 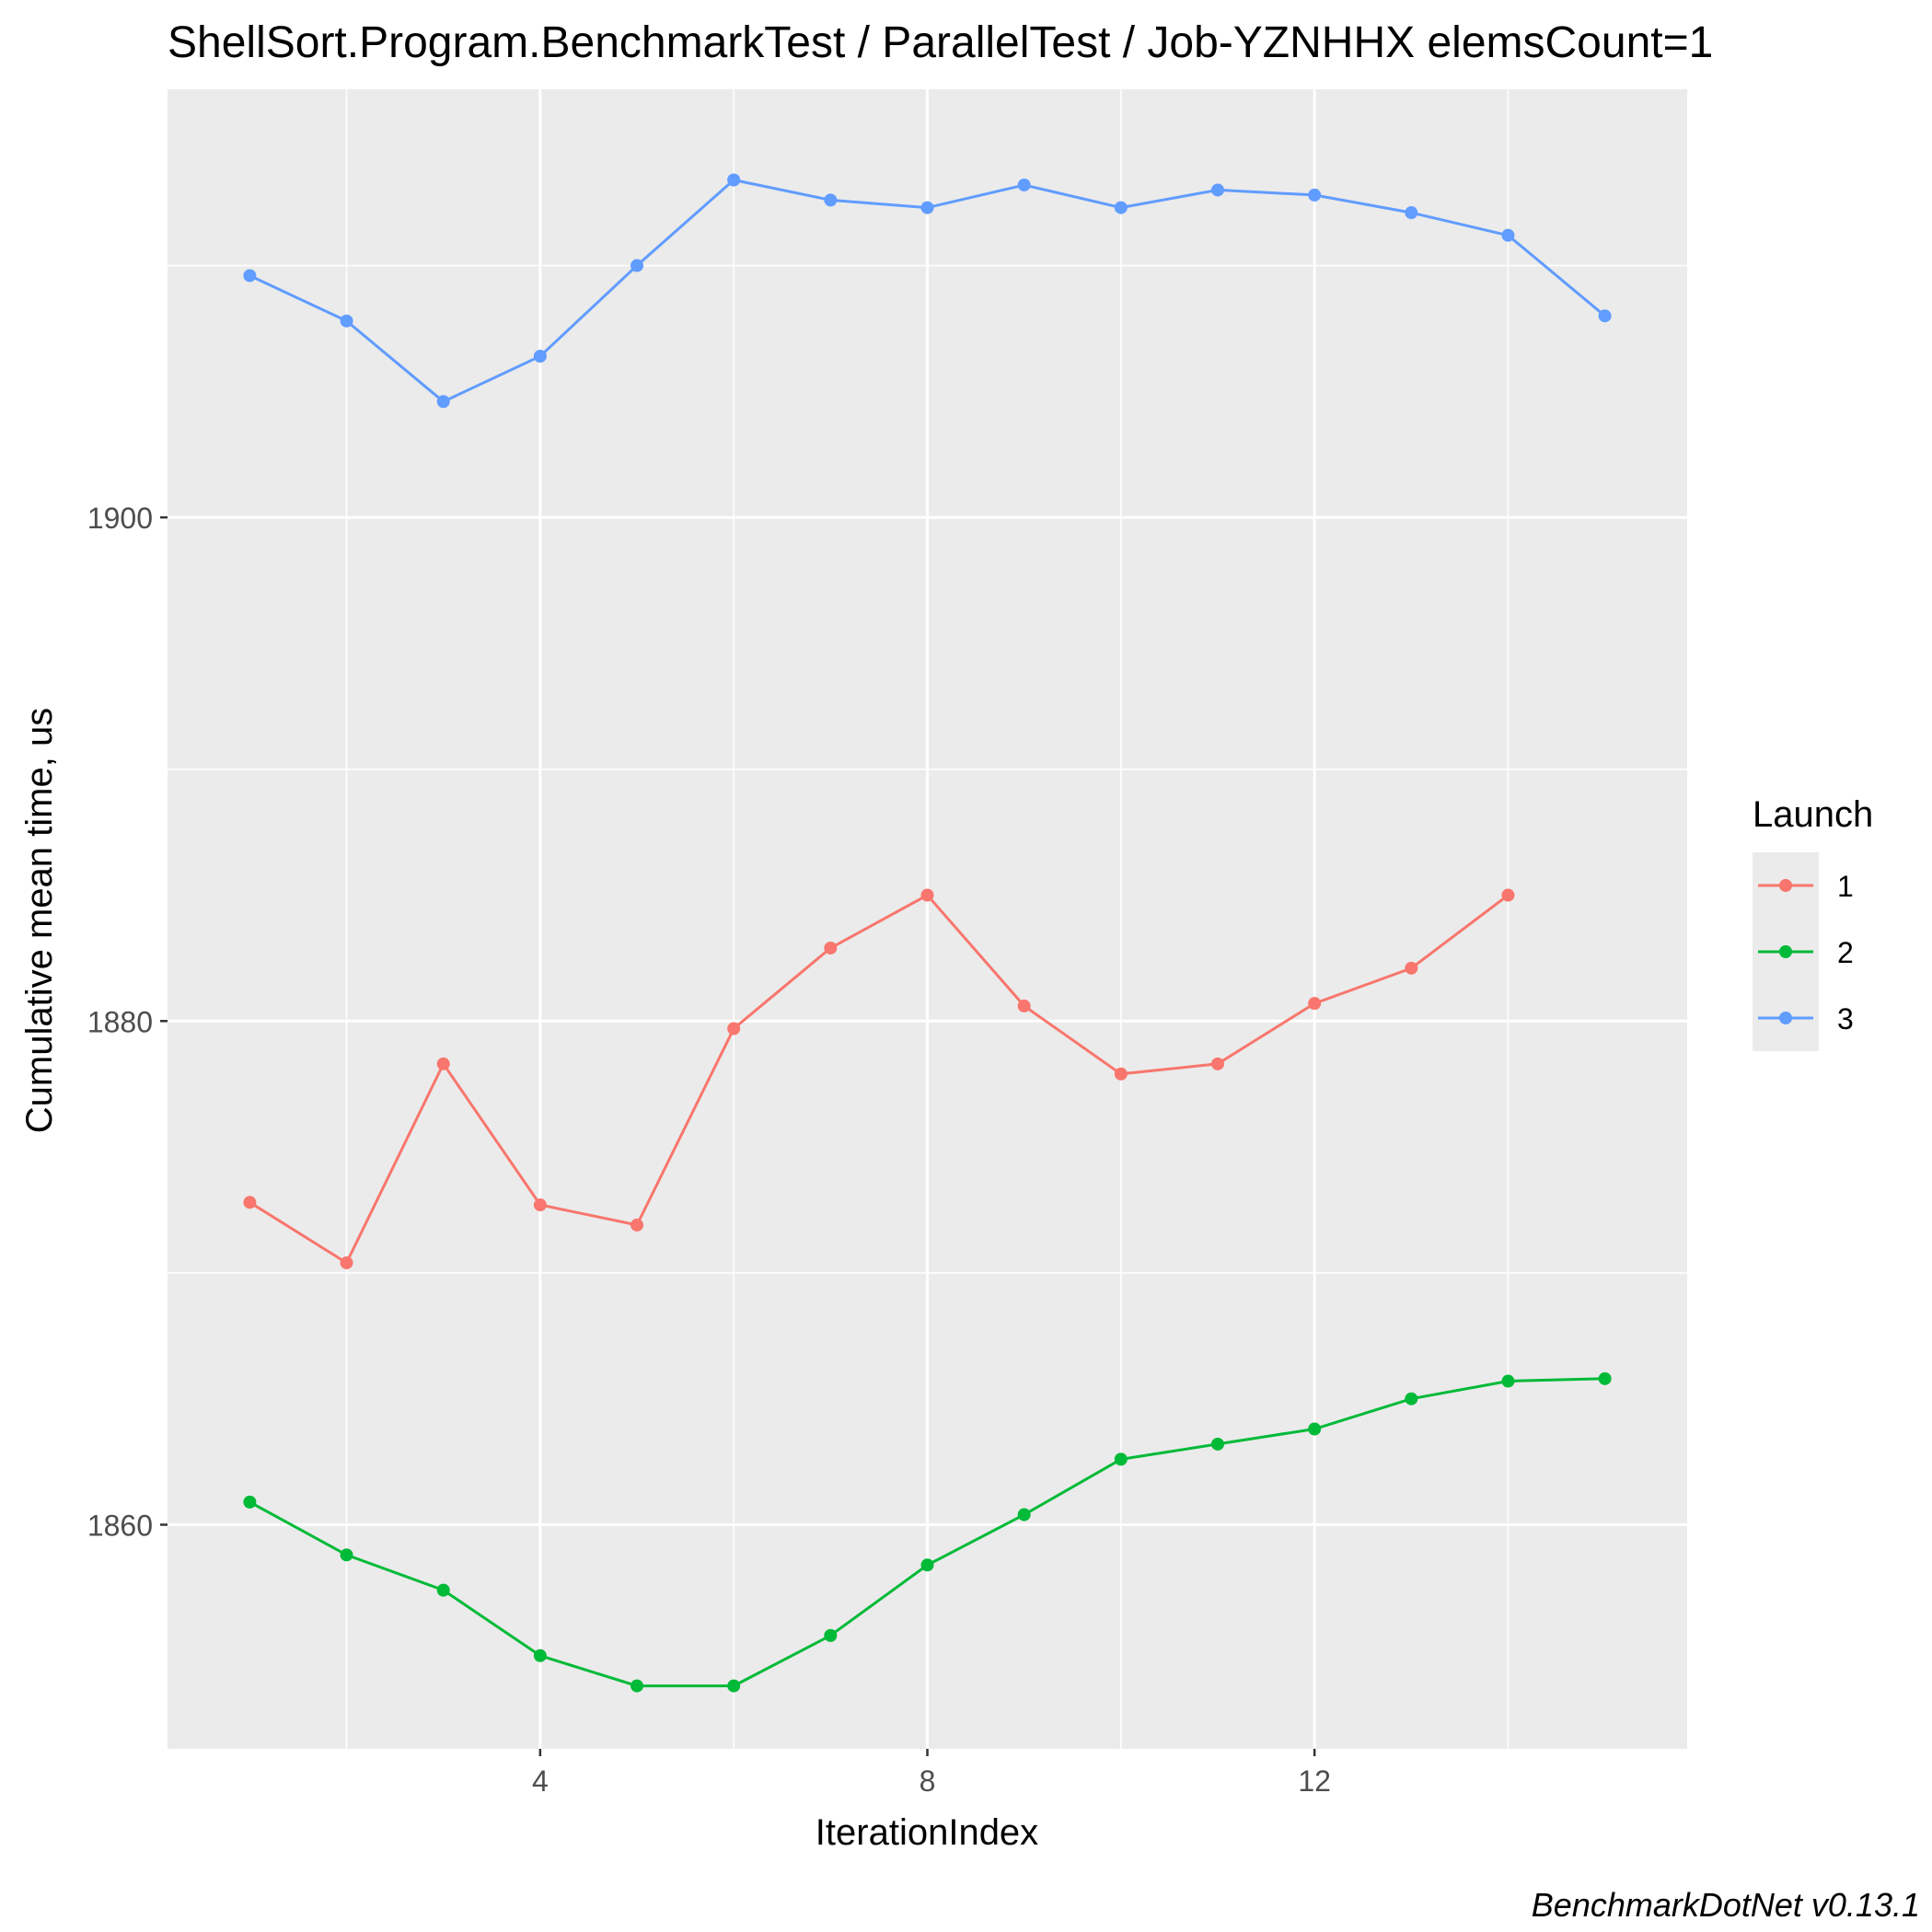 I want to click on y-tick-label: 1900, so click(x=120, y=519).